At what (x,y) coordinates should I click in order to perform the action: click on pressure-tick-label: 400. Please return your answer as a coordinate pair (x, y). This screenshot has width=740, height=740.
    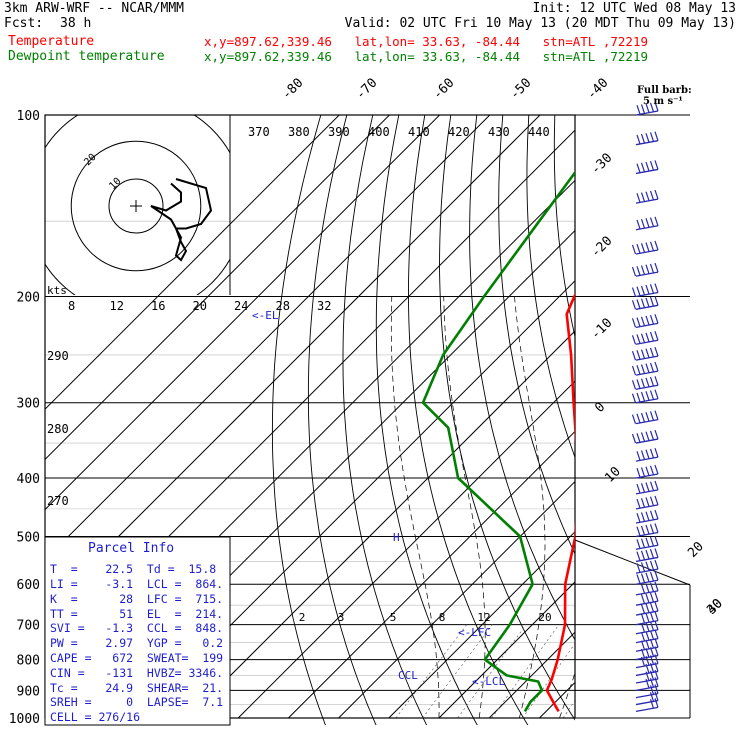
    Looking at the image, I should click on (28, 479).